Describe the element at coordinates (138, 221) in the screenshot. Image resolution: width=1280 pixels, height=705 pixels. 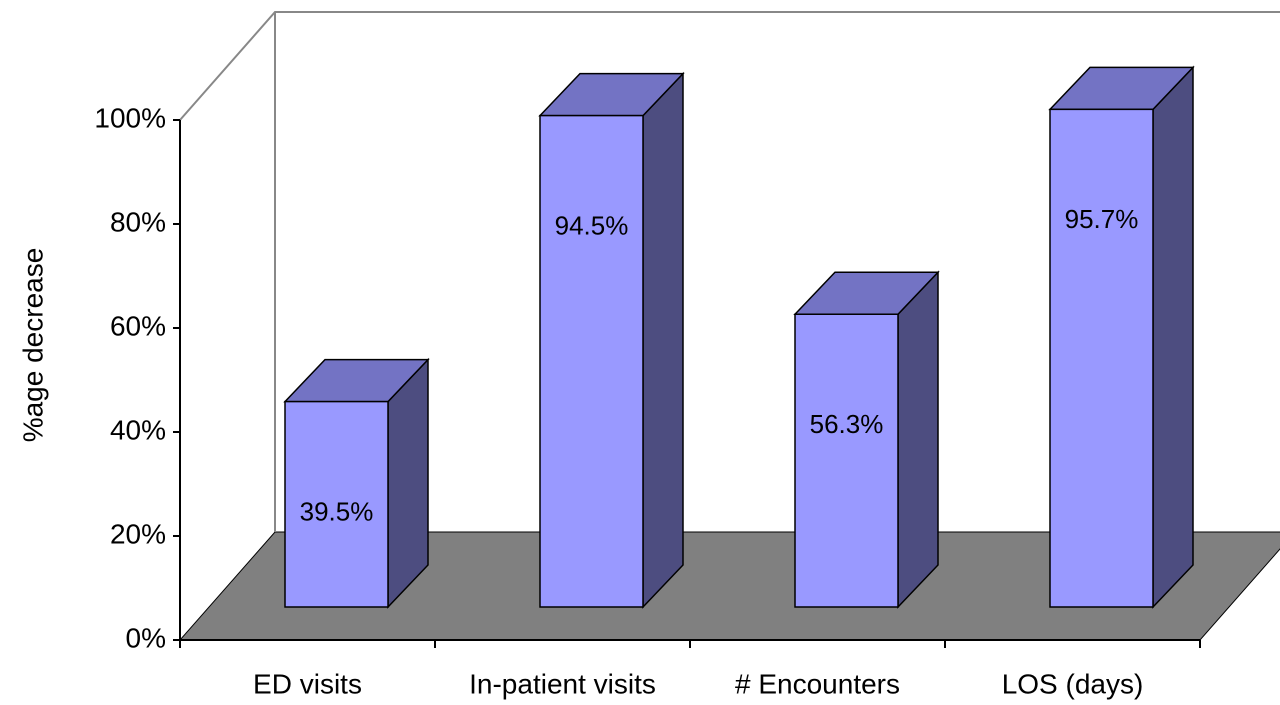
I see `y-tick-label: 80%` at that location.